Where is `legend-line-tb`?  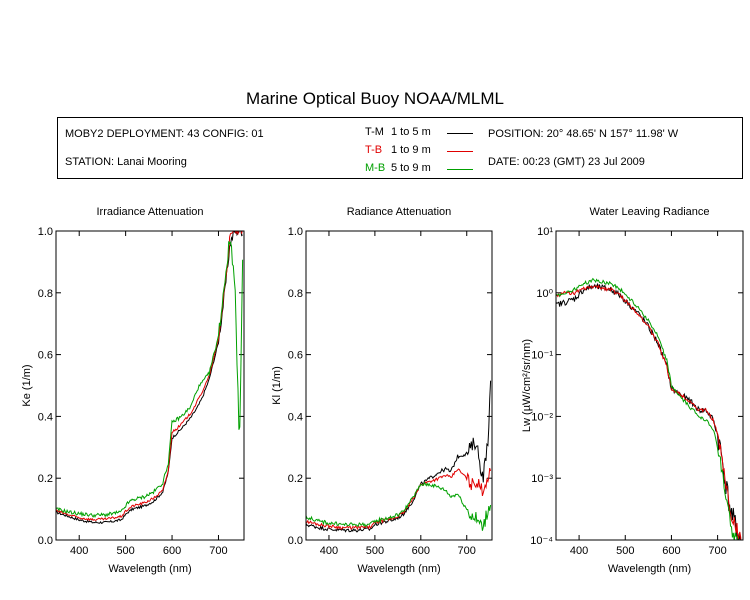
legend-line-tb is located at coordinates (460, 151).